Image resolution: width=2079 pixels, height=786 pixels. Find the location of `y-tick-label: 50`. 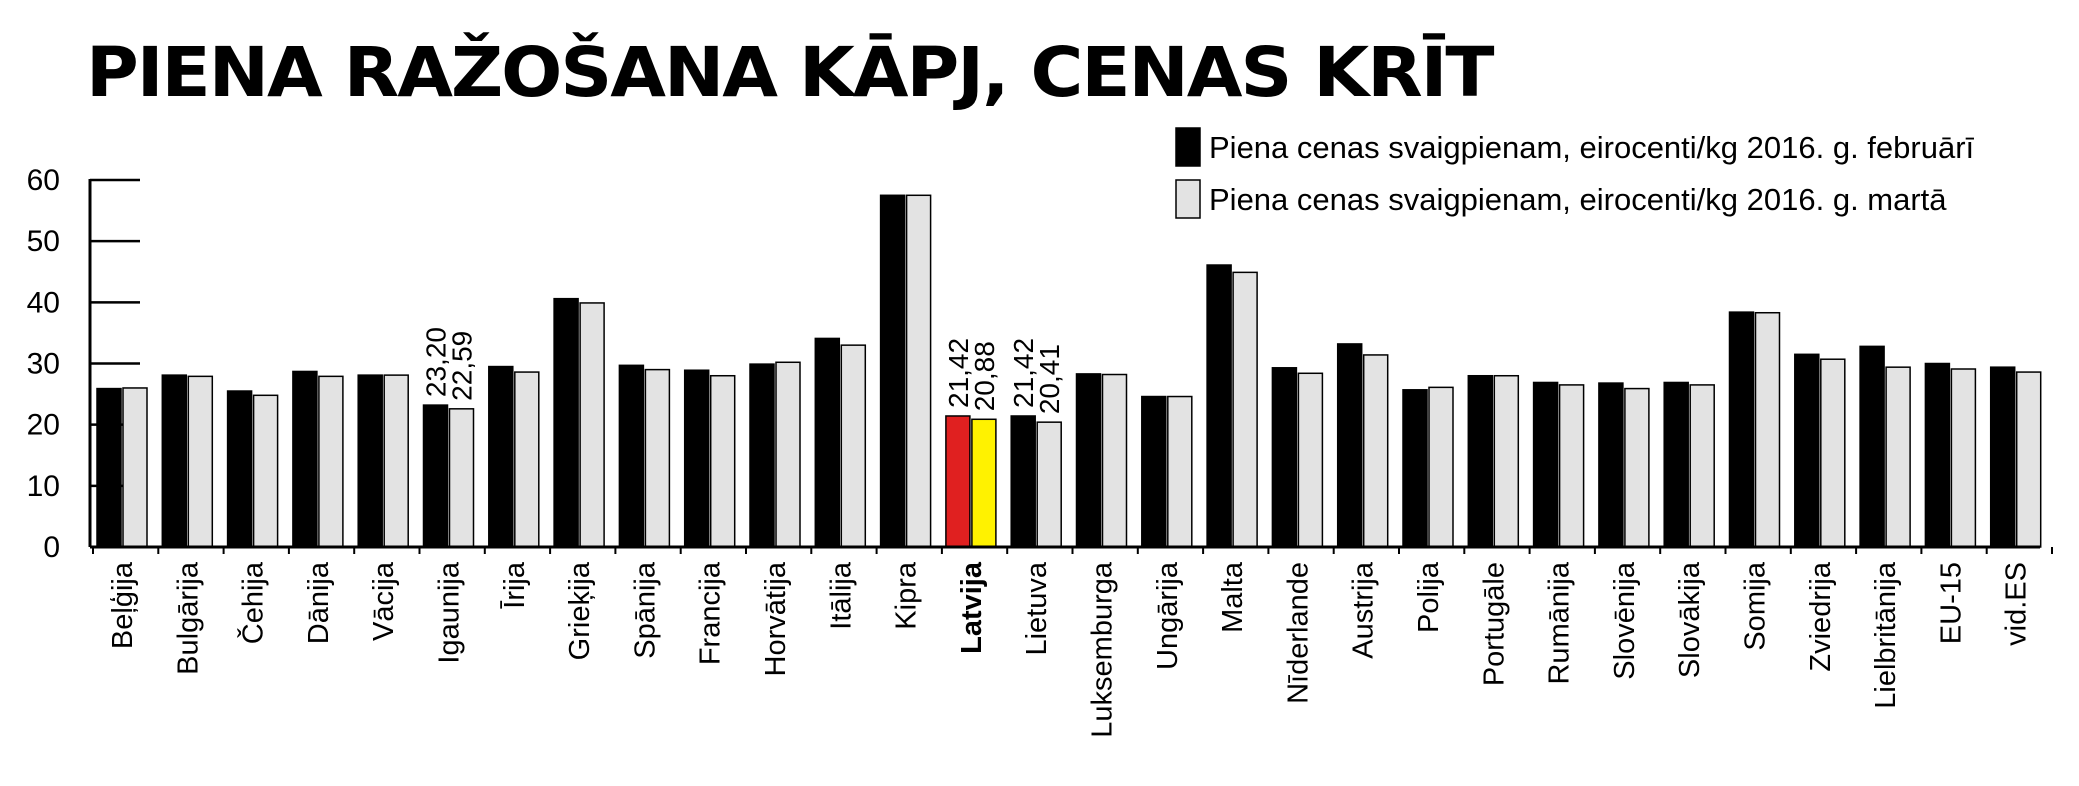

y-tick-label: 50 is located at coordinates (43, 241).